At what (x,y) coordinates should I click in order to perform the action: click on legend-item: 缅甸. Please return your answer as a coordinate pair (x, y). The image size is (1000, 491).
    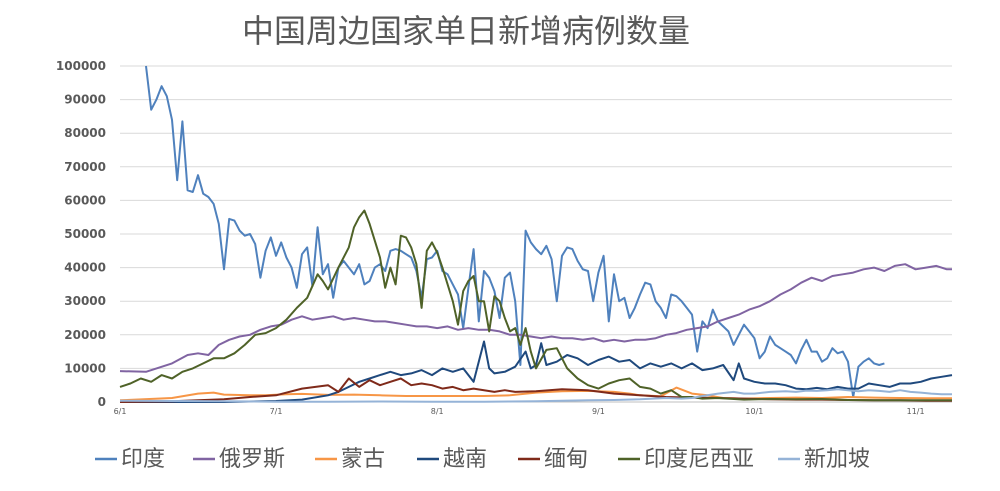
    Looking at the image, I should click on (553, 459).